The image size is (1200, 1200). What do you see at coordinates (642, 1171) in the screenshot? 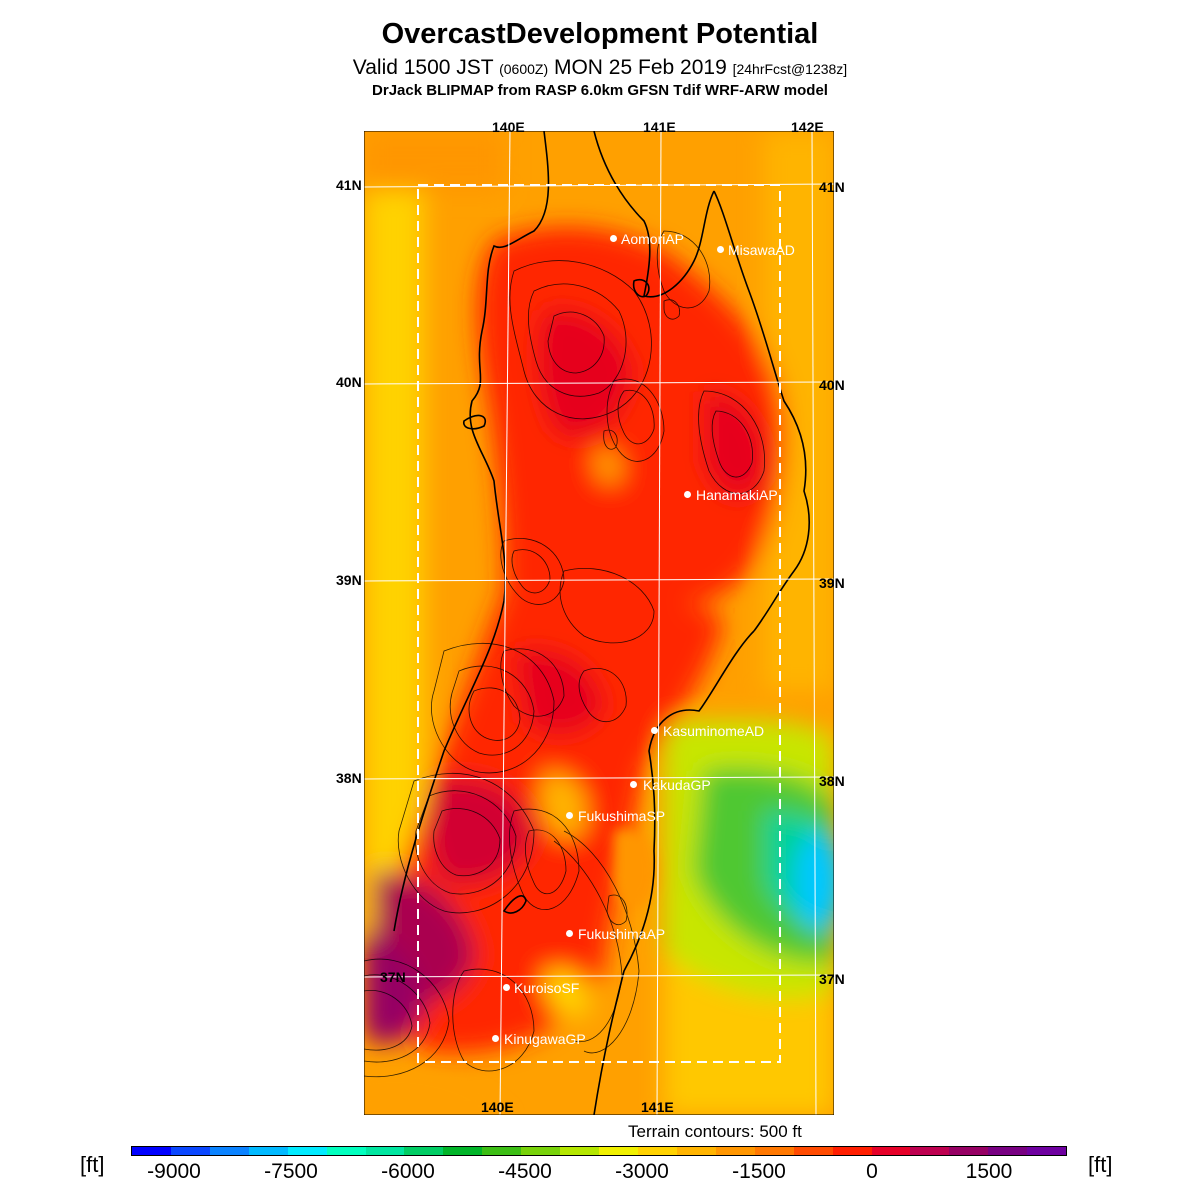
I see `legend-tick: -3000` at bounding box center [642, 1171].